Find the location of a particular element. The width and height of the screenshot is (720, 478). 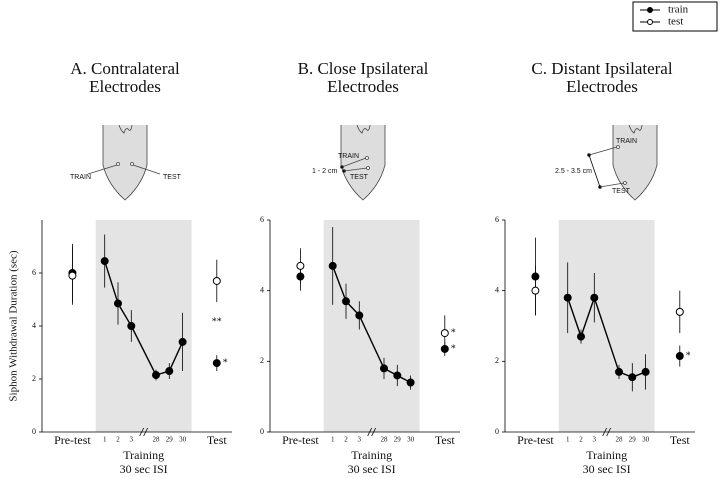

electrode-diagram: TRAIN TEST is located at coordinates (126, 162).